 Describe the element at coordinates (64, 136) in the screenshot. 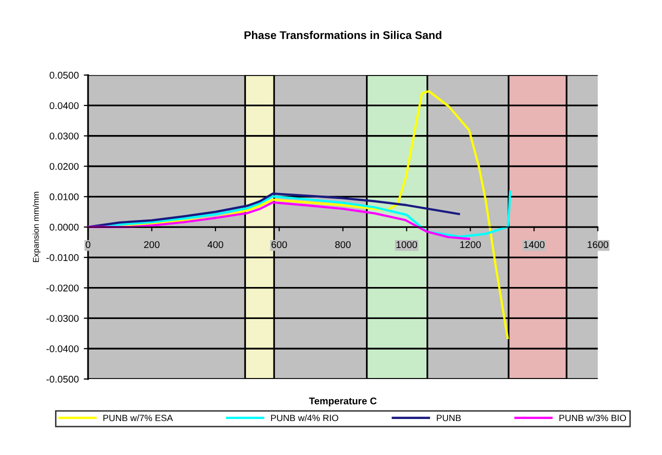

I see `y-tick-label: 0.0300` at that location.